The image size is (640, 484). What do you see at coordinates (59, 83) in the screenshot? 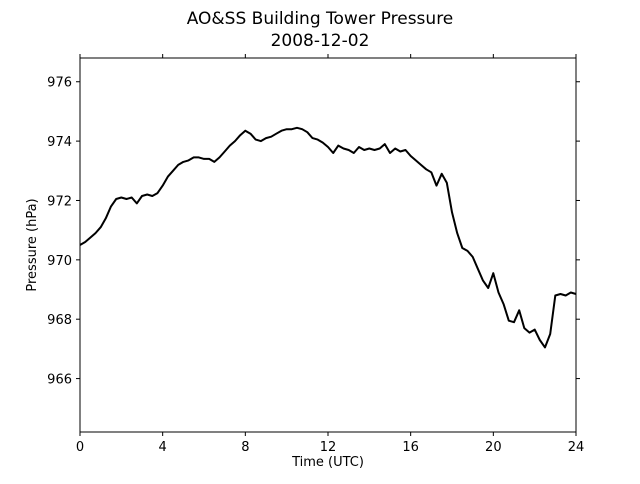
I see `y-tick-label: 976` at bounding box center [59, 83].